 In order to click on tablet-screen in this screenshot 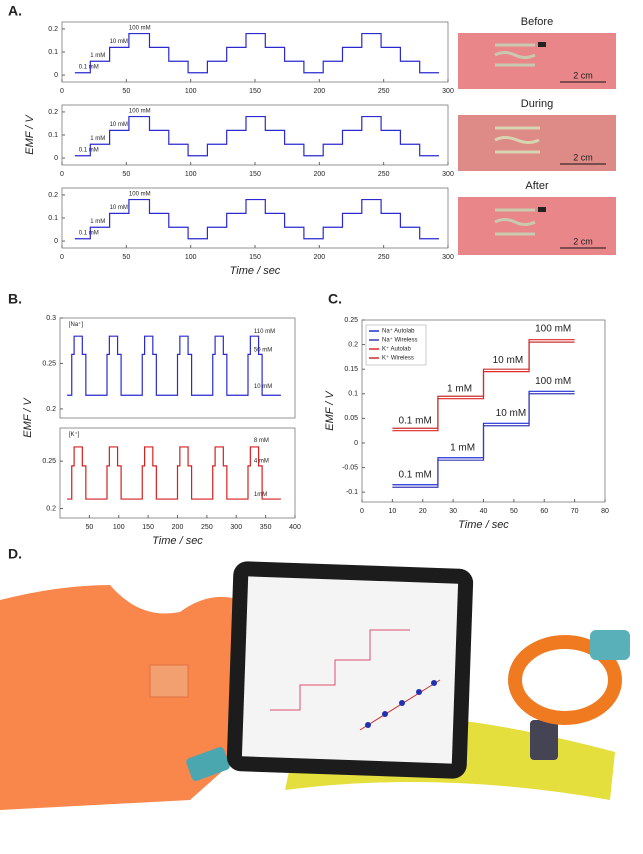, I will do `click(350, 670)`.